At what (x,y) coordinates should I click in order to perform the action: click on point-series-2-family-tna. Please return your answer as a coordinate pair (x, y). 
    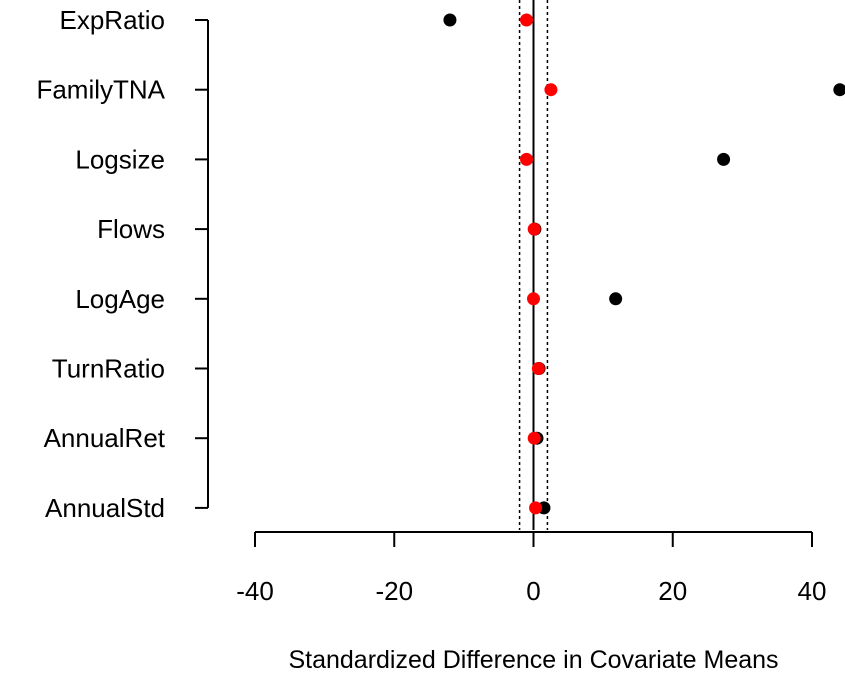
    Looking at the image, I should click on (551, 90).